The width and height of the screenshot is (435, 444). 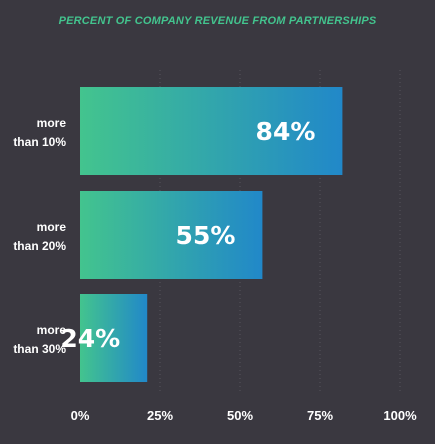 I want to click on x-tick-label: 100%, so click(x=400, y=415).